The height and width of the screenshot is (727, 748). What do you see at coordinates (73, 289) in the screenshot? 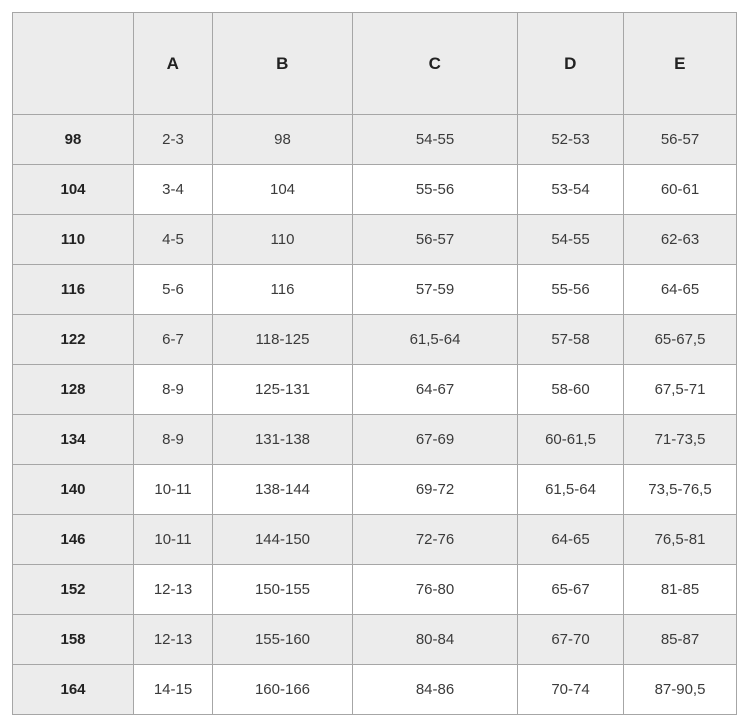
I see `row-header: 116` at bounding box center [73, 289].